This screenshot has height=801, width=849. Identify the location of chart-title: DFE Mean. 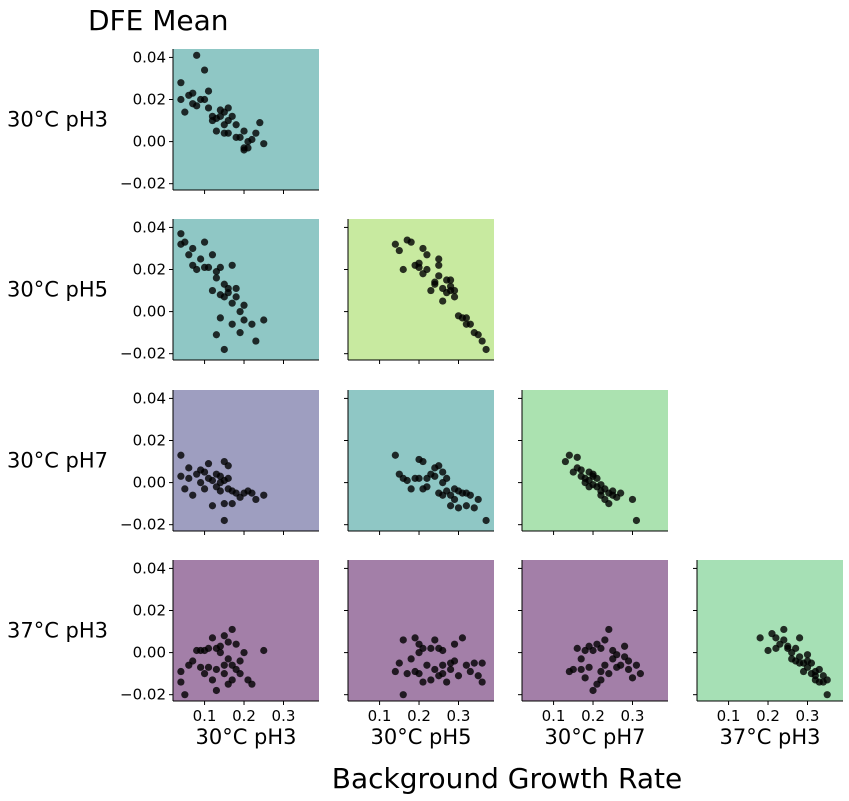
(158, 20).